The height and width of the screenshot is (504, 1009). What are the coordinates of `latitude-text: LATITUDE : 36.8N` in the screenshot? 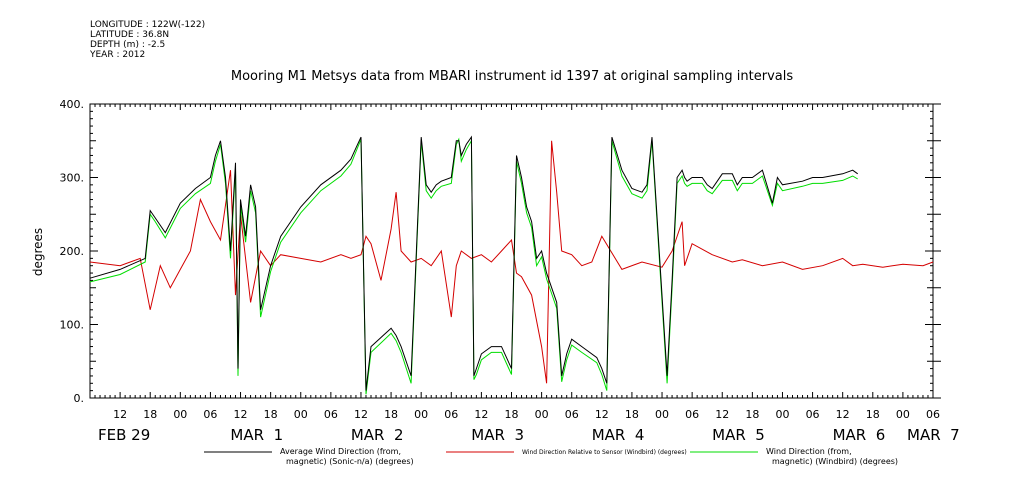 It's located at (130, 35).